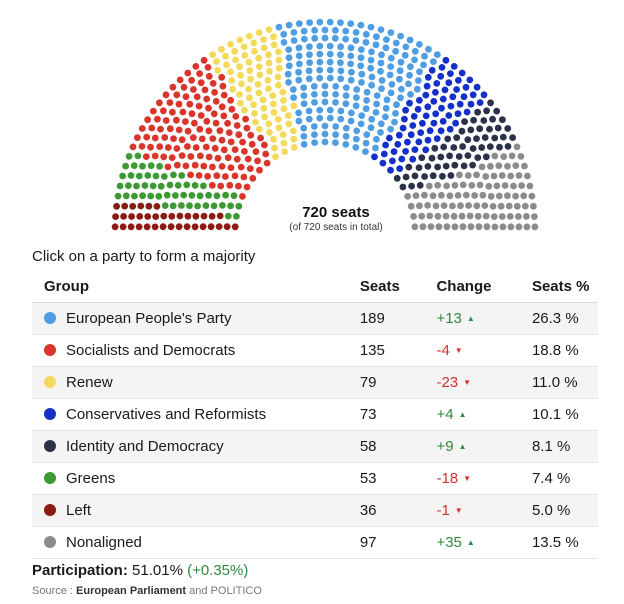 This screenshot has width=624, height=604. What do you see at coordinates (315, 350) in the screenshot?
I see `party-row: Socialists and Democrats 135 -4 ▼ 18.8 %` at bounding box center [315, 350].